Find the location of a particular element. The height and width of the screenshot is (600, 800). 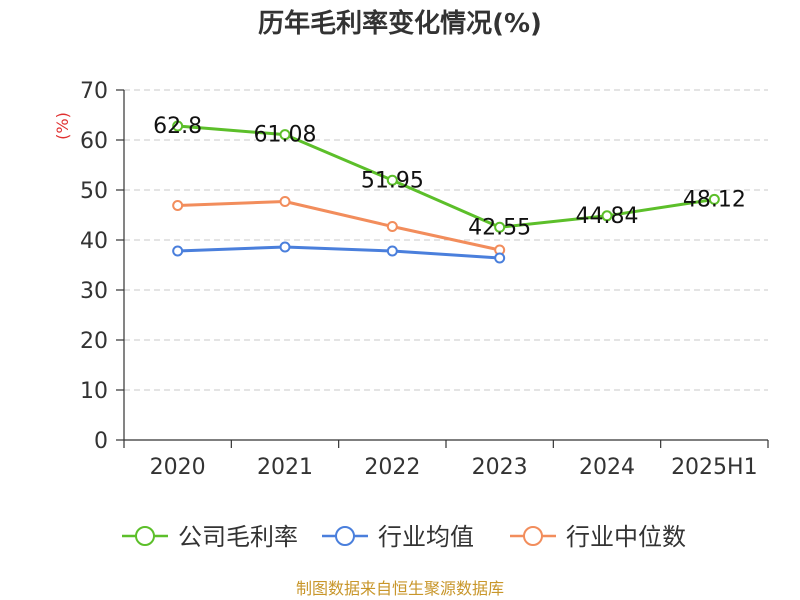

y-tick-label: 40 is located at coordinates (94, 241).